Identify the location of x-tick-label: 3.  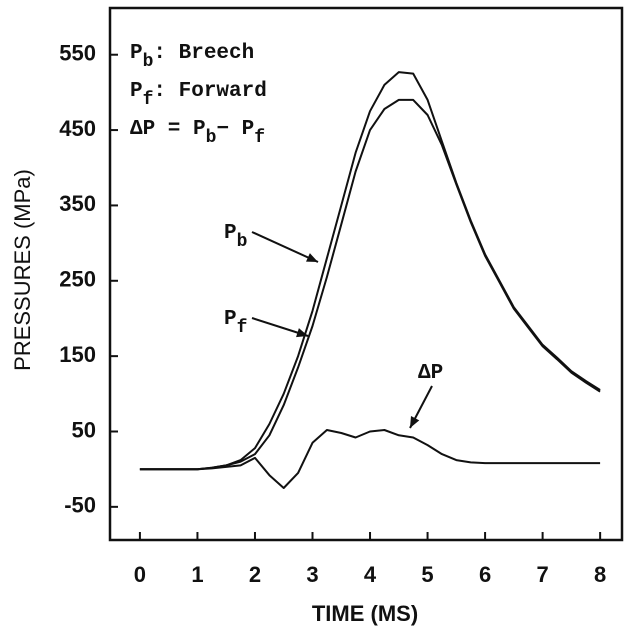
(312, 574).